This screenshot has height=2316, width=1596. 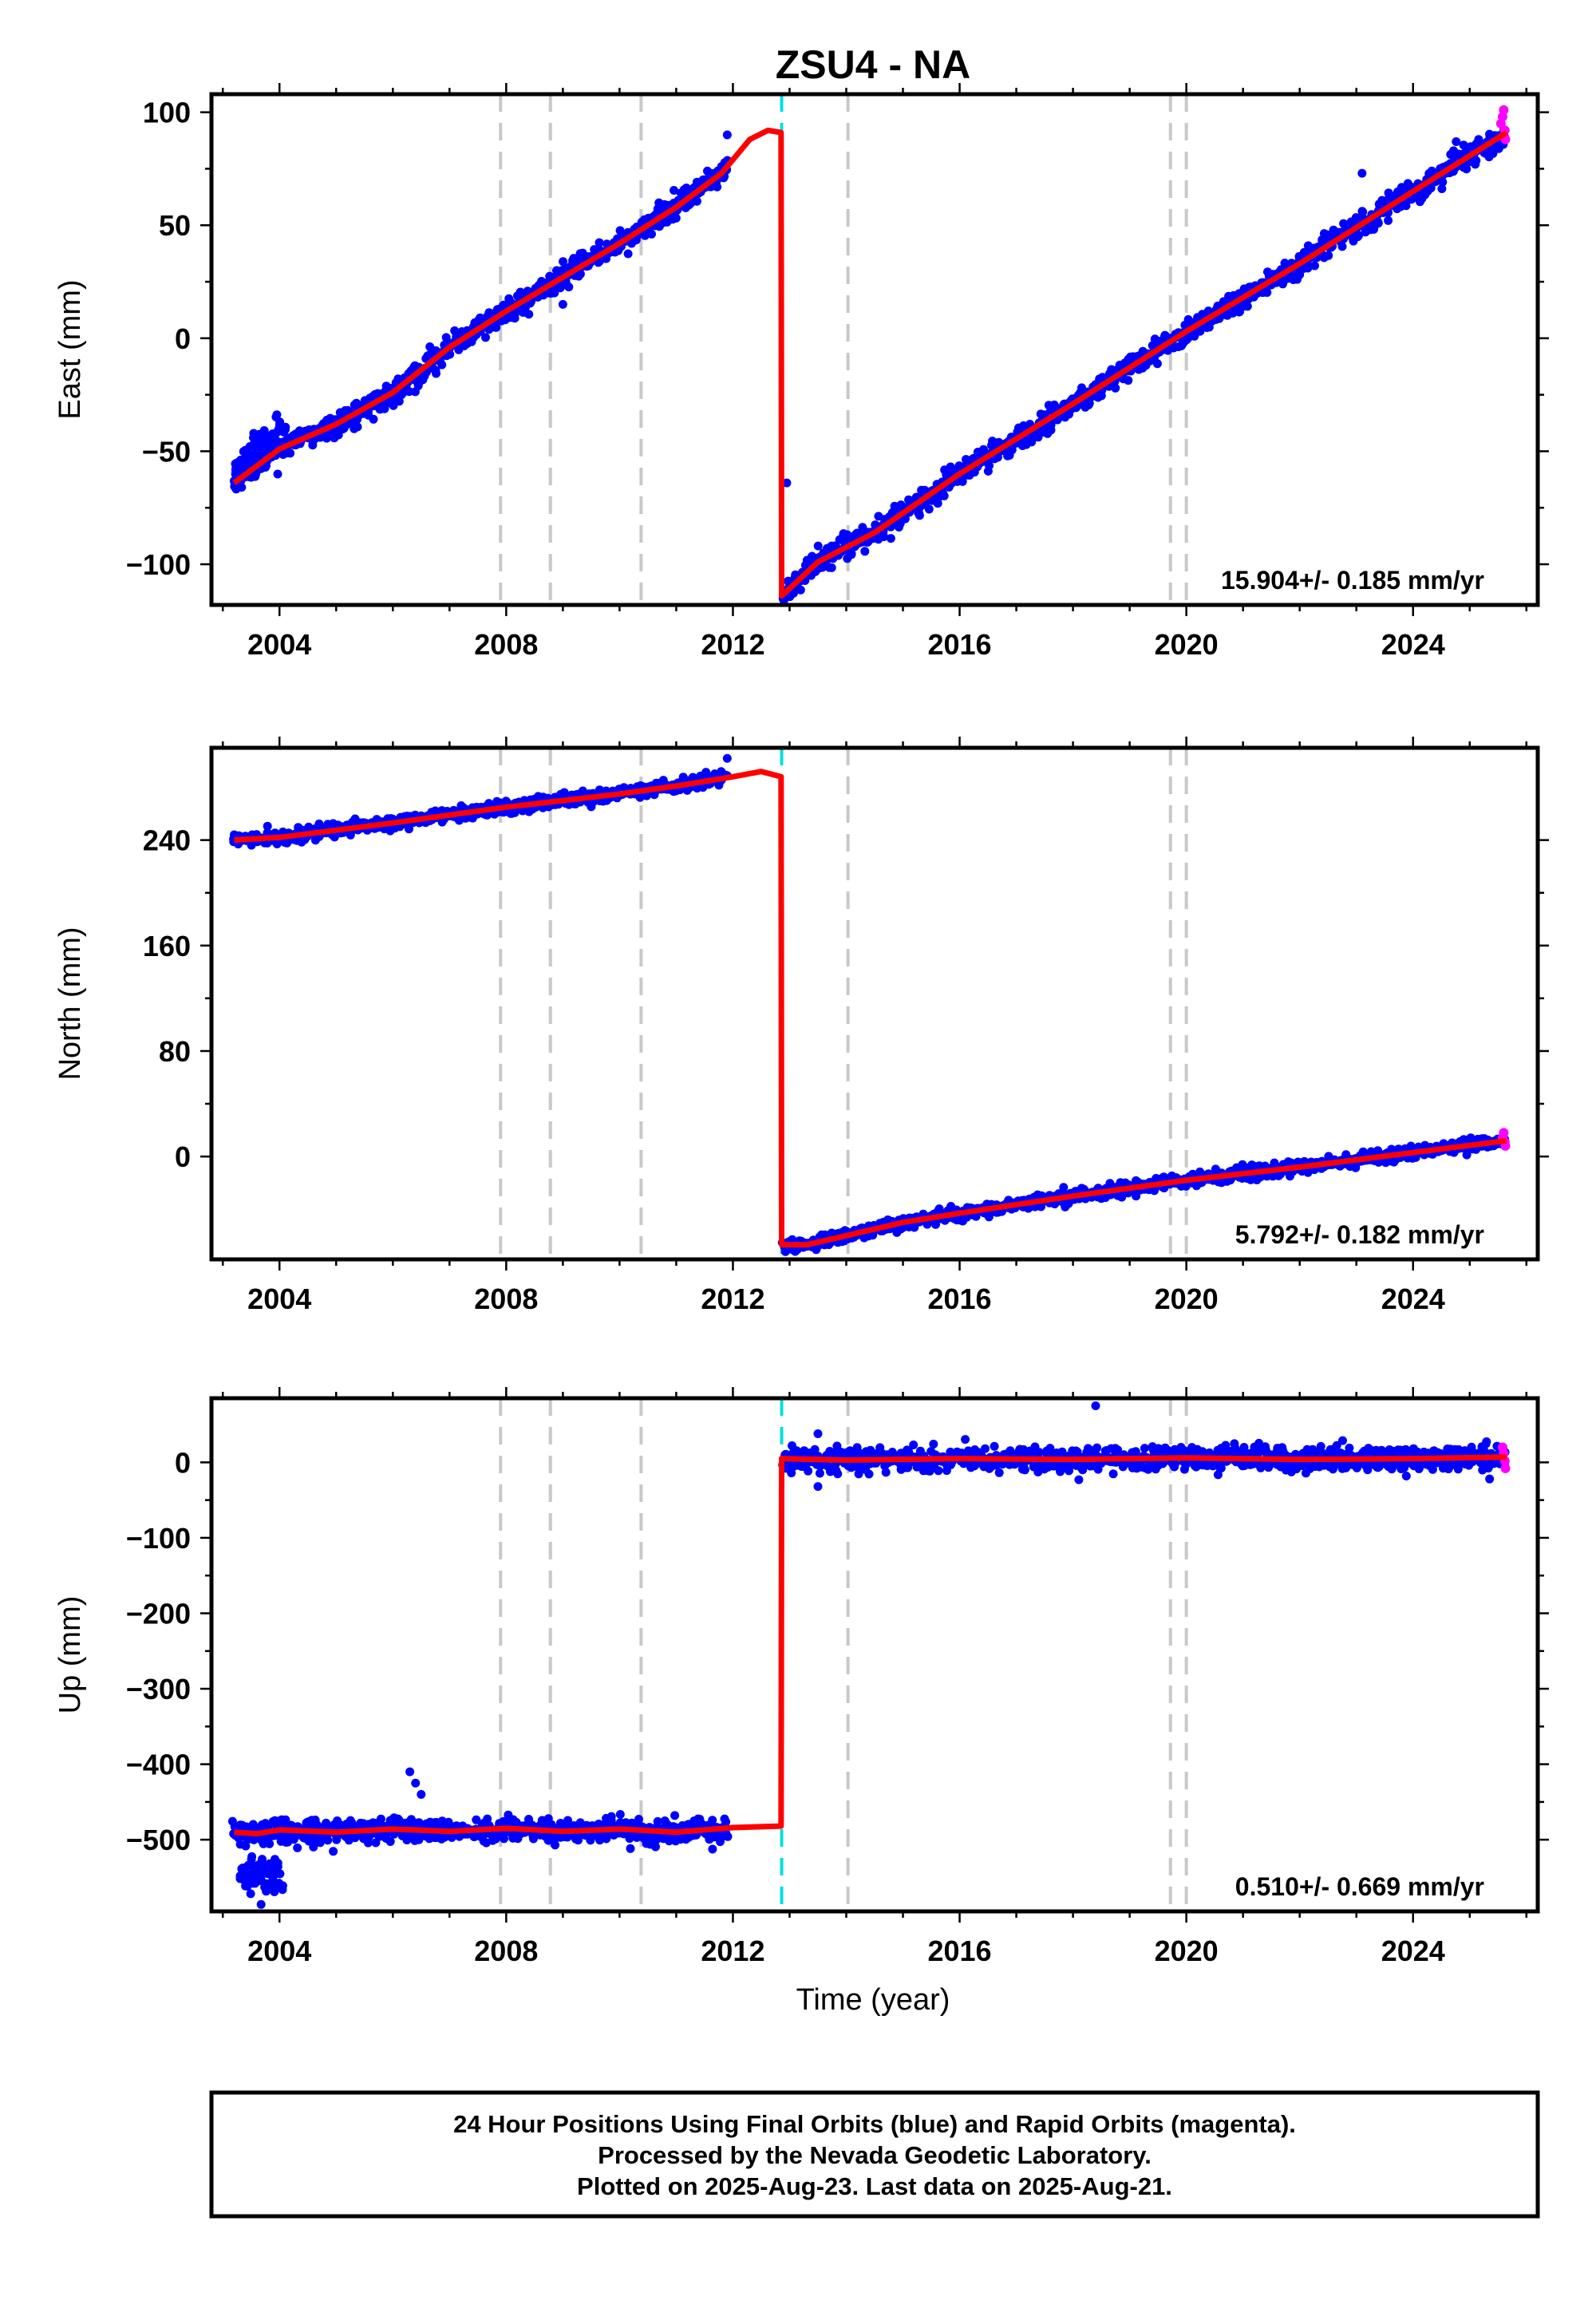 I want to click on x-tick-label: 2024, so click(x=1413, y=1298).